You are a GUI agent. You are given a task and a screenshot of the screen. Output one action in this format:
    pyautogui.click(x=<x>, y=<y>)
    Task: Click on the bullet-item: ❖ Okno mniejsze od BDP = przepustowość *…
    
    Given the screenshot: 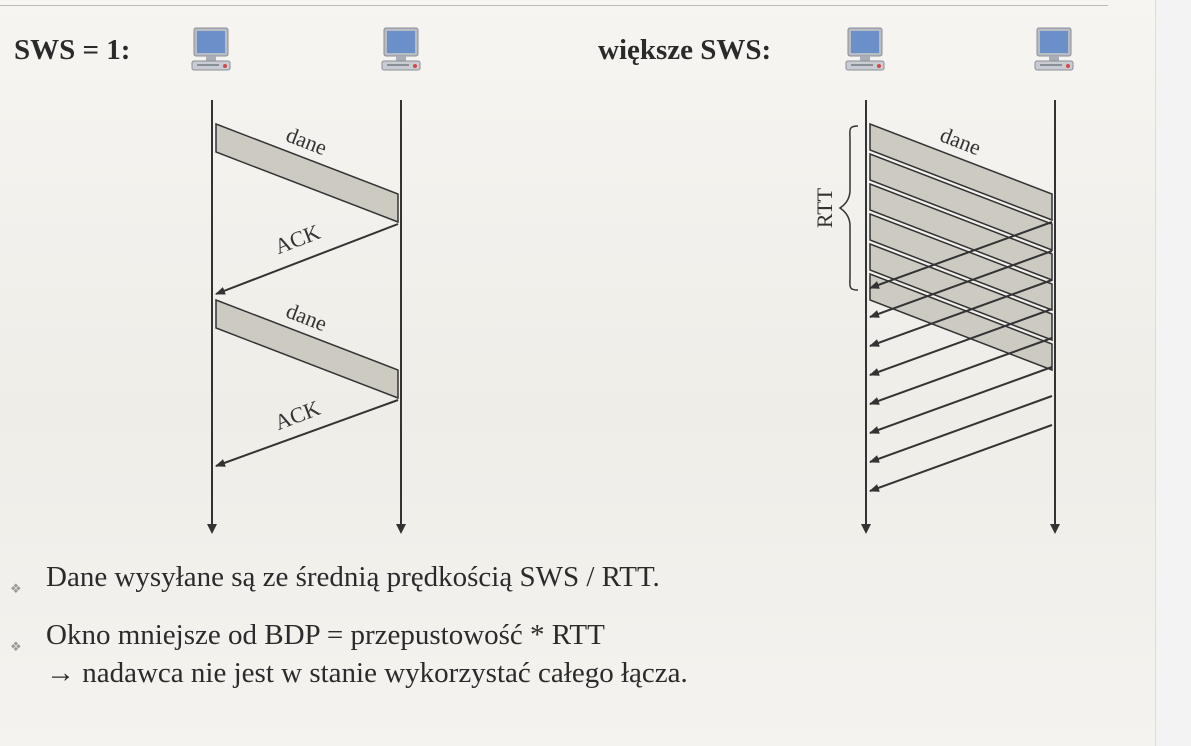 What is the action you would take?
    pyautogui.click(x=570, y=654)
    